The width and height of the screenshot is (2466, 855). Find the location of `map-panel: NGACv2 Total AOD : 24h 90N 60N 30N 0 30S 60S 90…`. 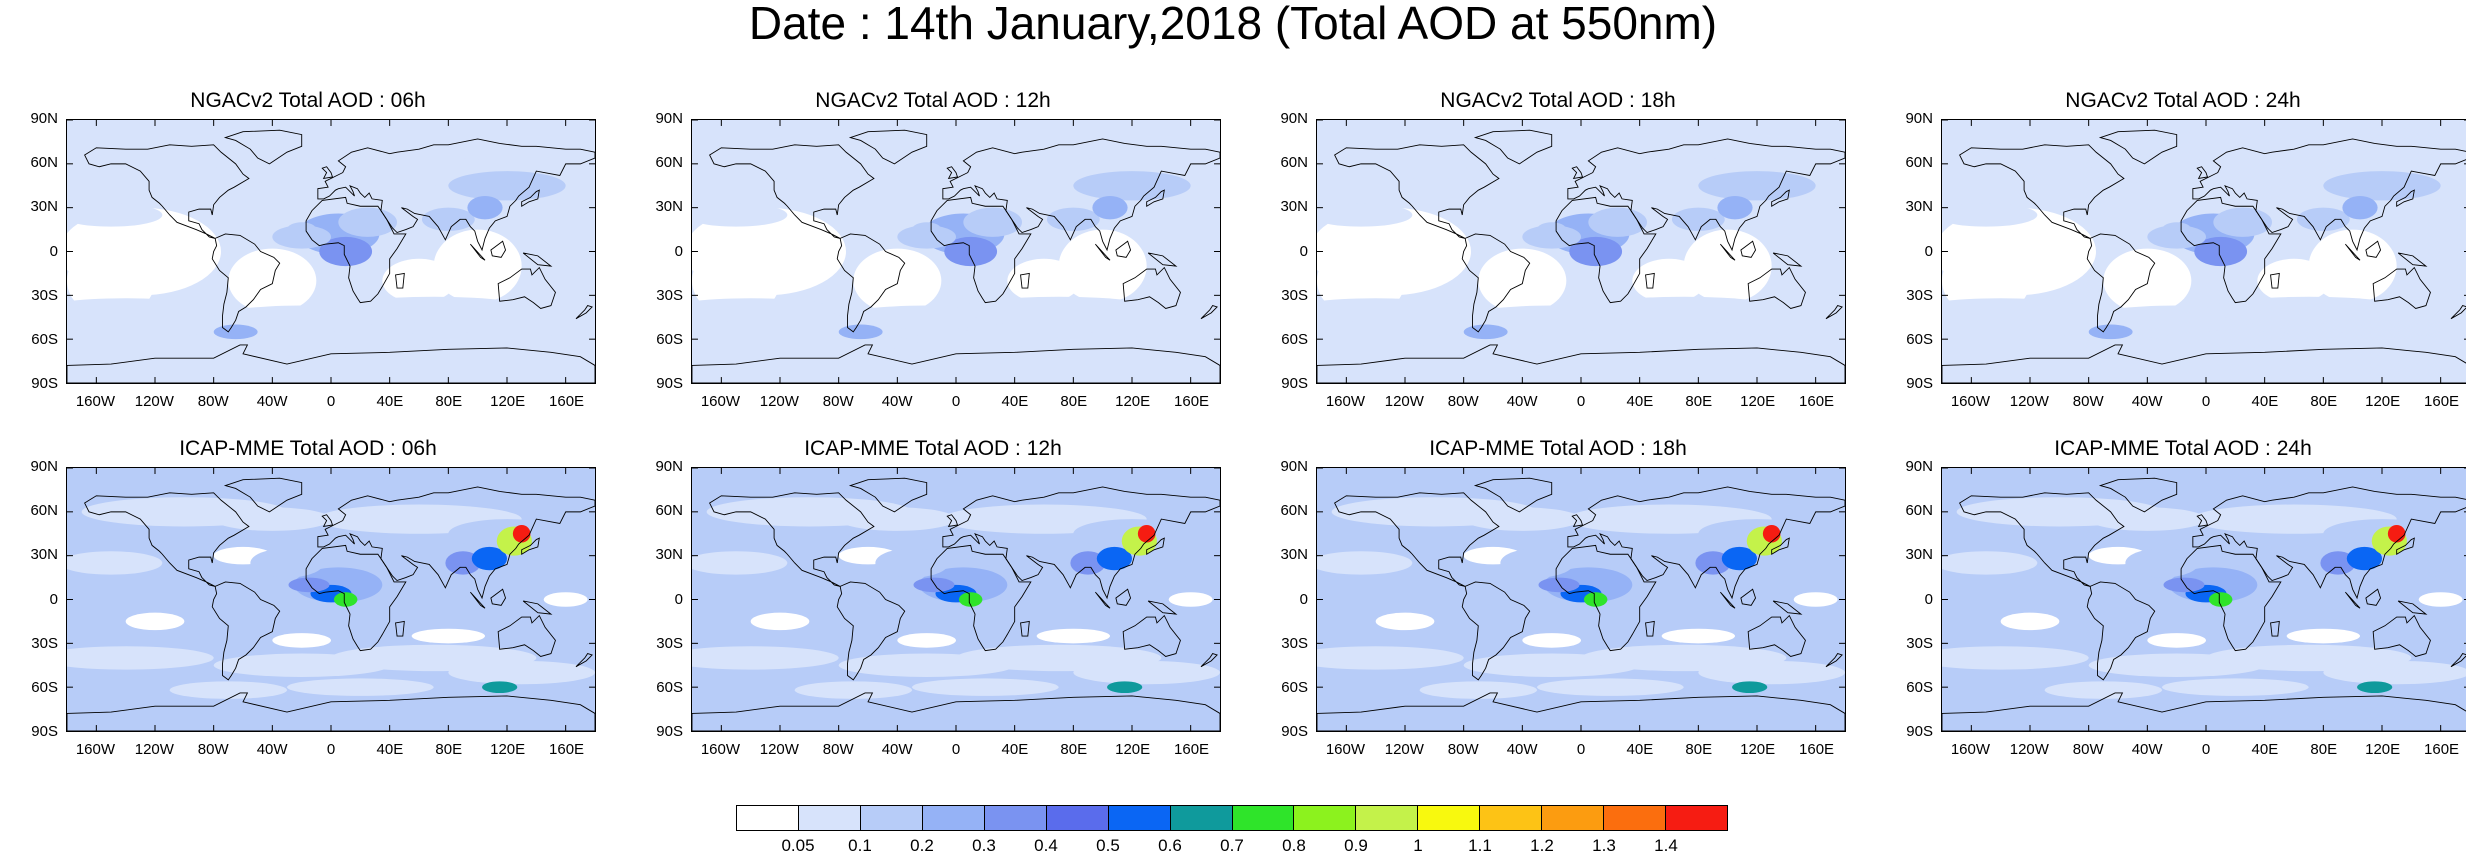

map-panel: NGACv2 Total AOD : 24h 90N 60N 30N 0 30S 60S 90… is located at coordinates (2179, 253).